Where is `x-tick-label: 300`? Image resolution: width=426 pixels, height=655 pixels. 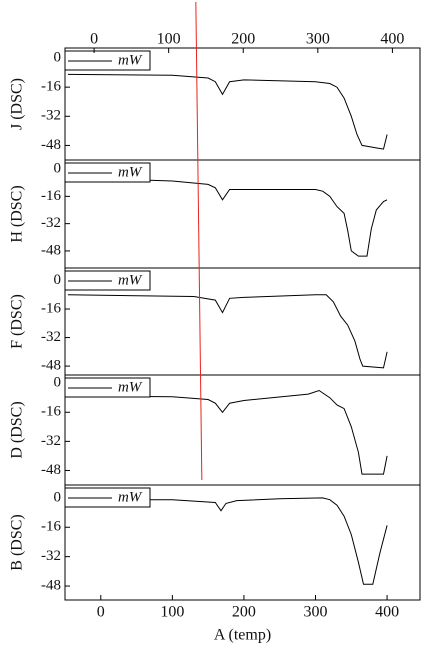 x-tick-label: 300 is located at coordinates (316, 612).